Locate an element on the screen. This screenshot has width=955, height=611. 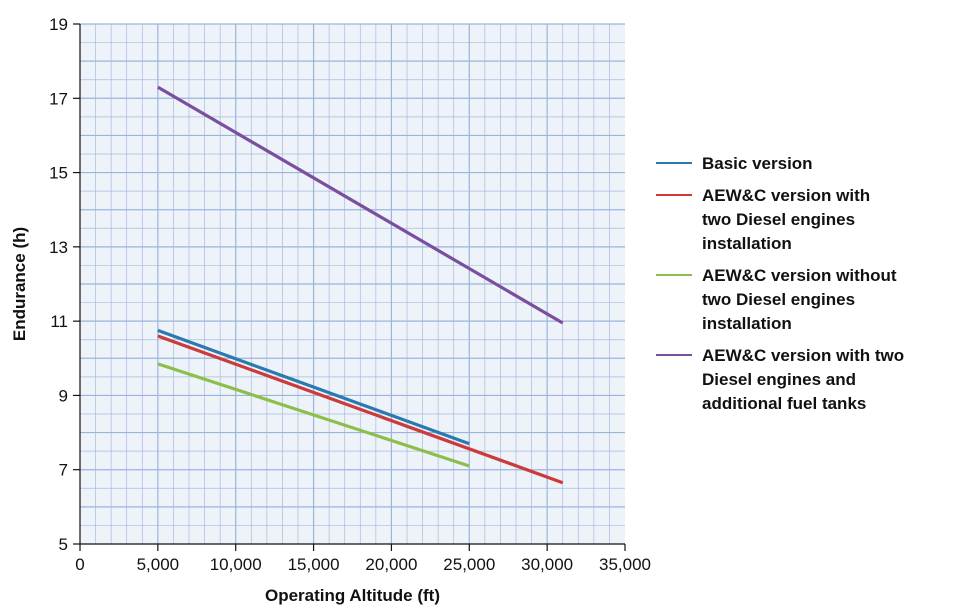
x-tick-label: 30,000 is located at coordinates (547, 564).